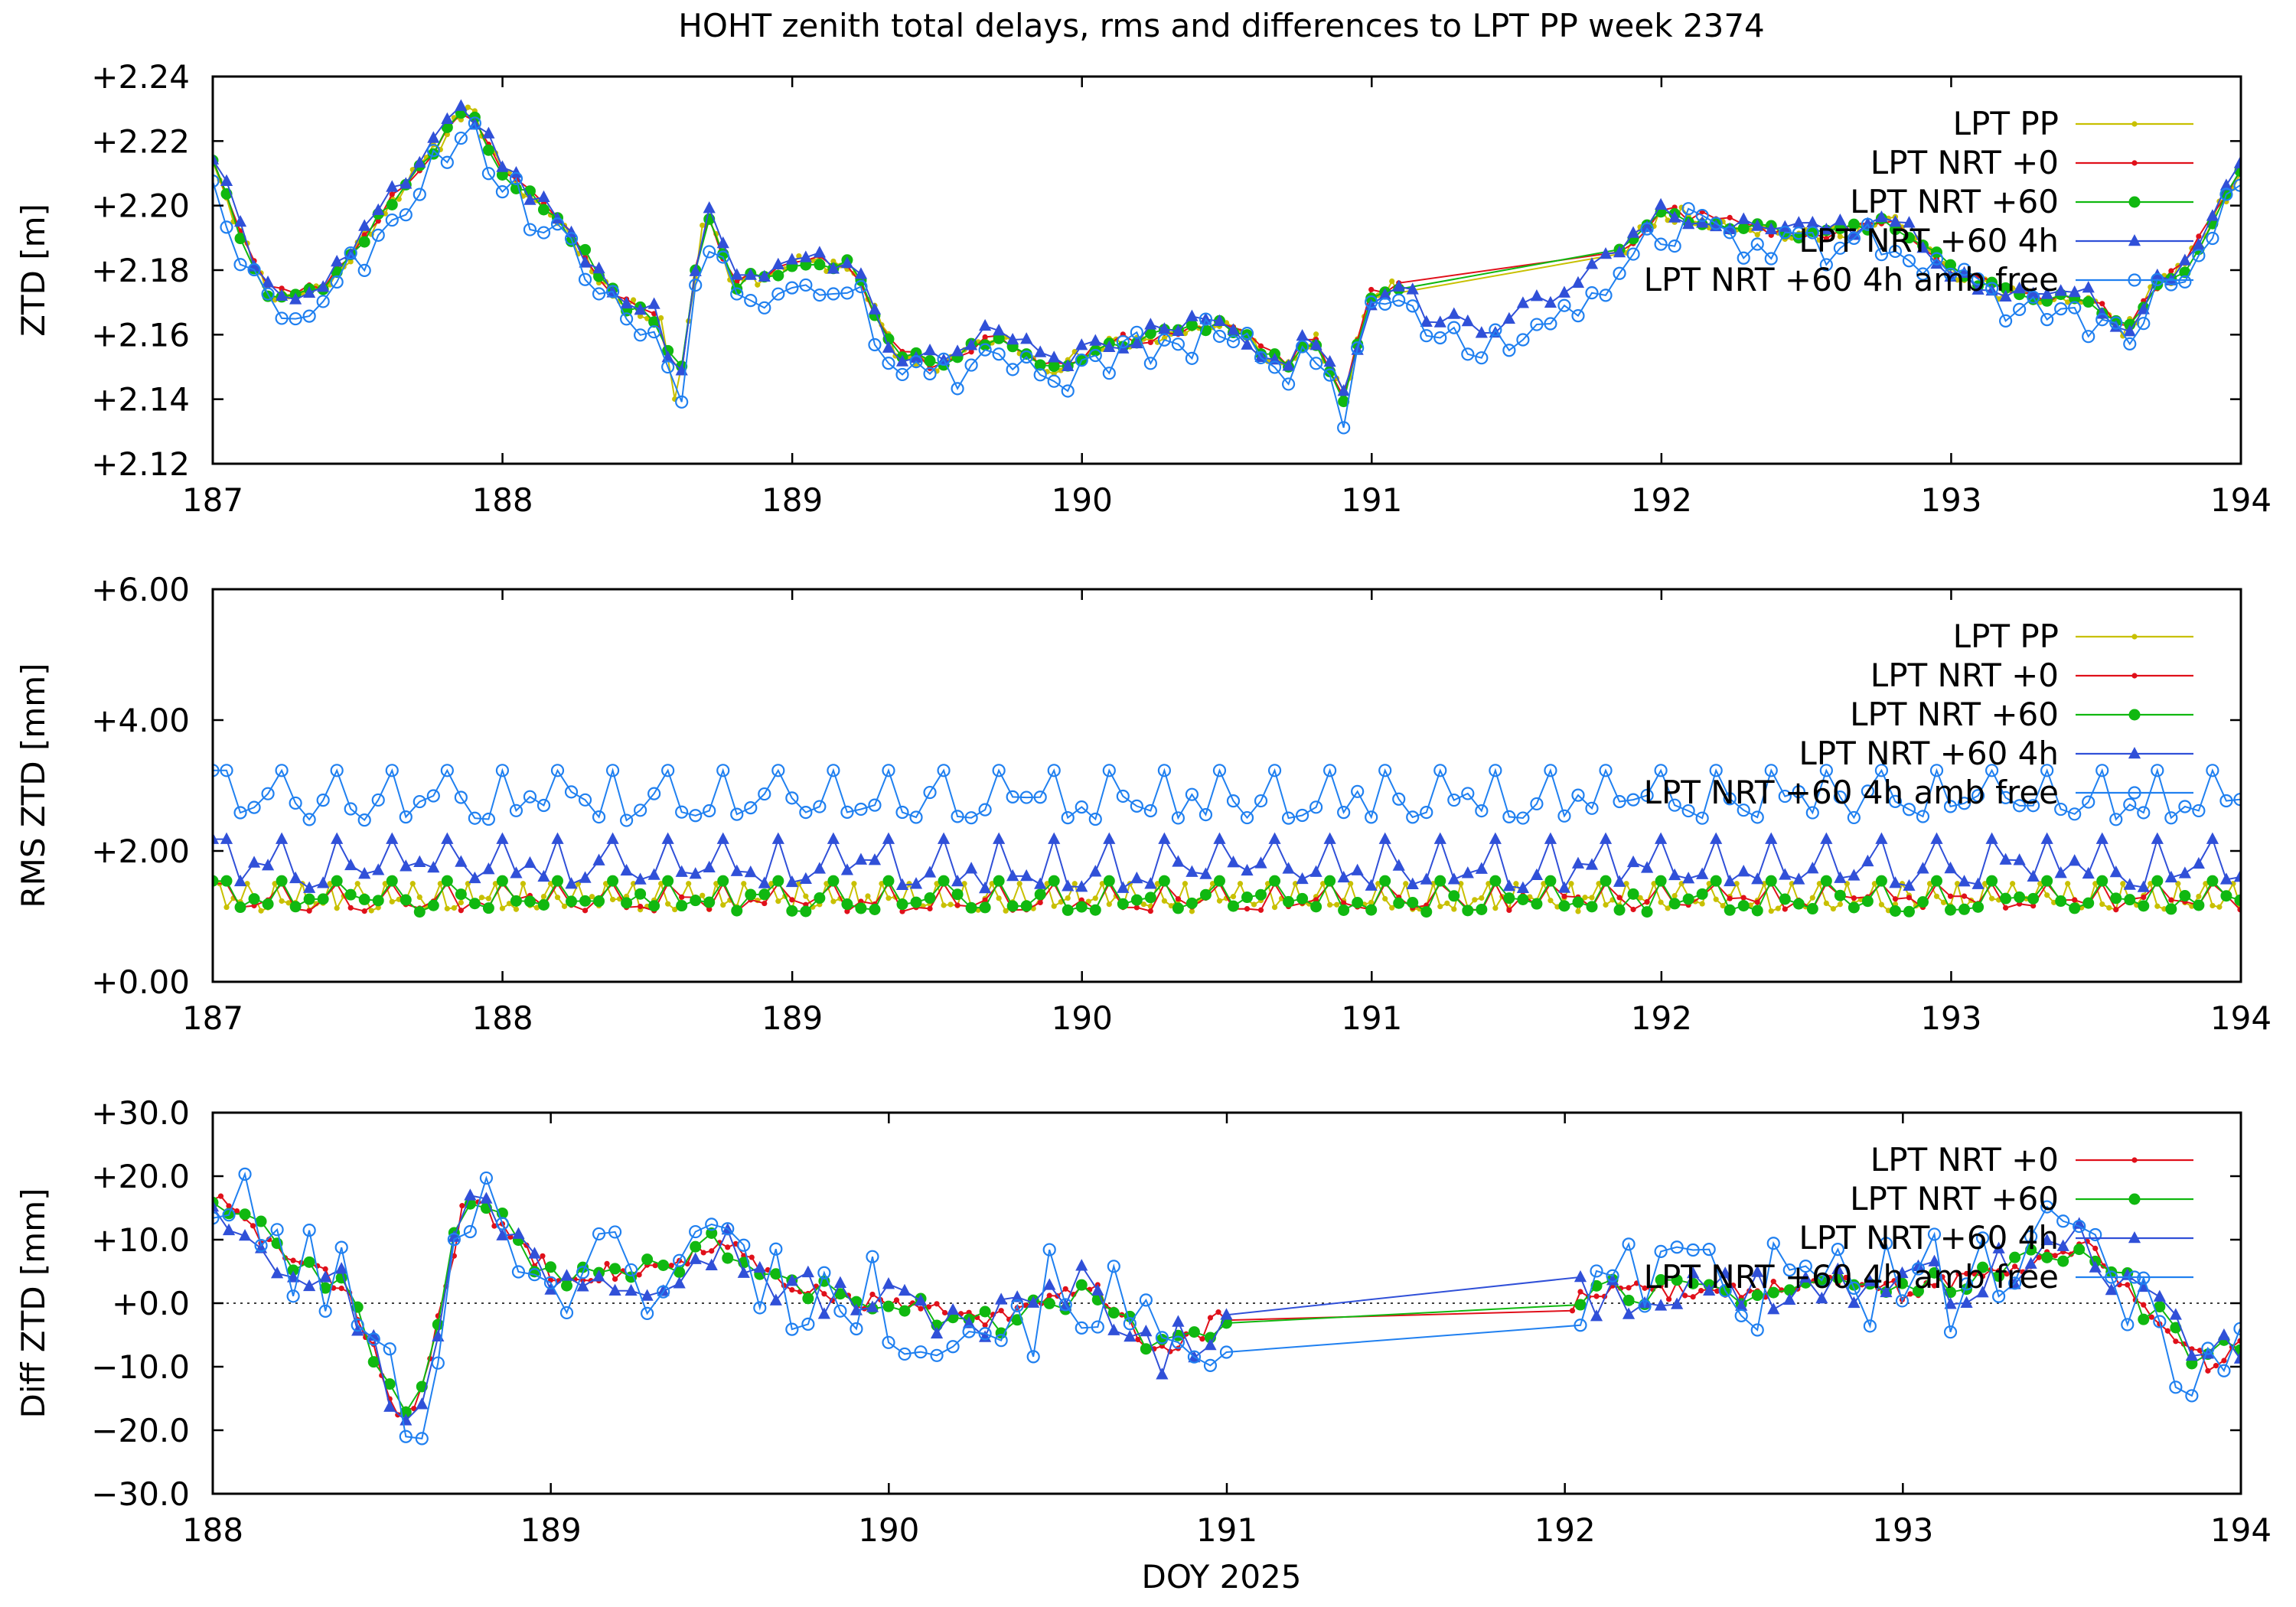 The image size is (2296, 1607). I want to click on y-tick-label: +2.18, so click(140, 270).